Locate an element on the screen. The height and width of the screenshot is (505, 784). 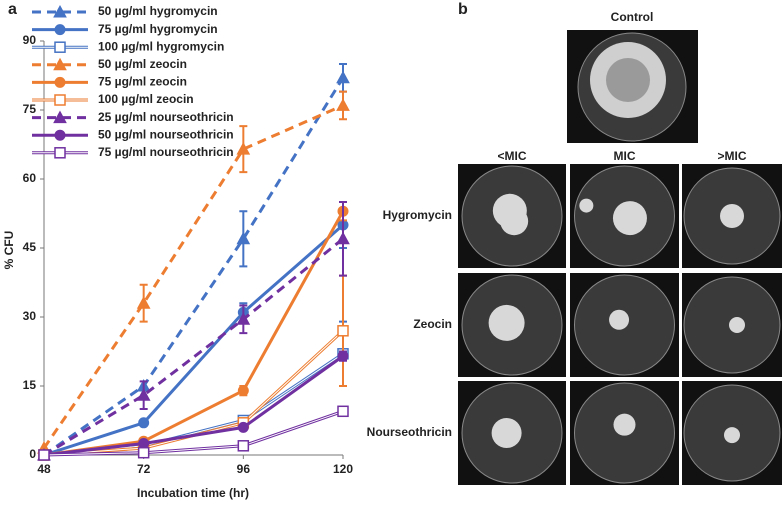
x-tick-label: 72 is located at coordinates (144, 469).